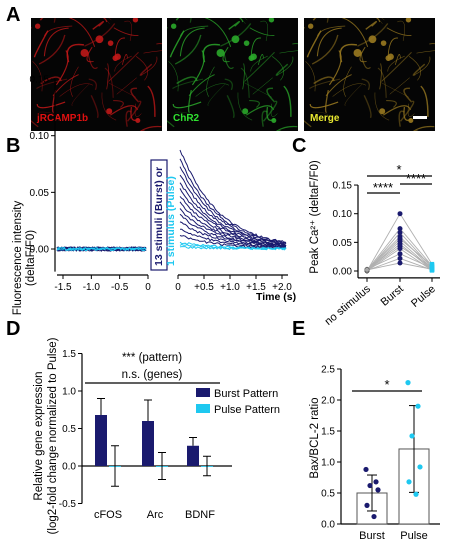  Describe the element at coordinates (53, 435) in the screenshot. I see `panel-d-ylabel-line2: (log2-fold change normalized to Pulse)` at that location.